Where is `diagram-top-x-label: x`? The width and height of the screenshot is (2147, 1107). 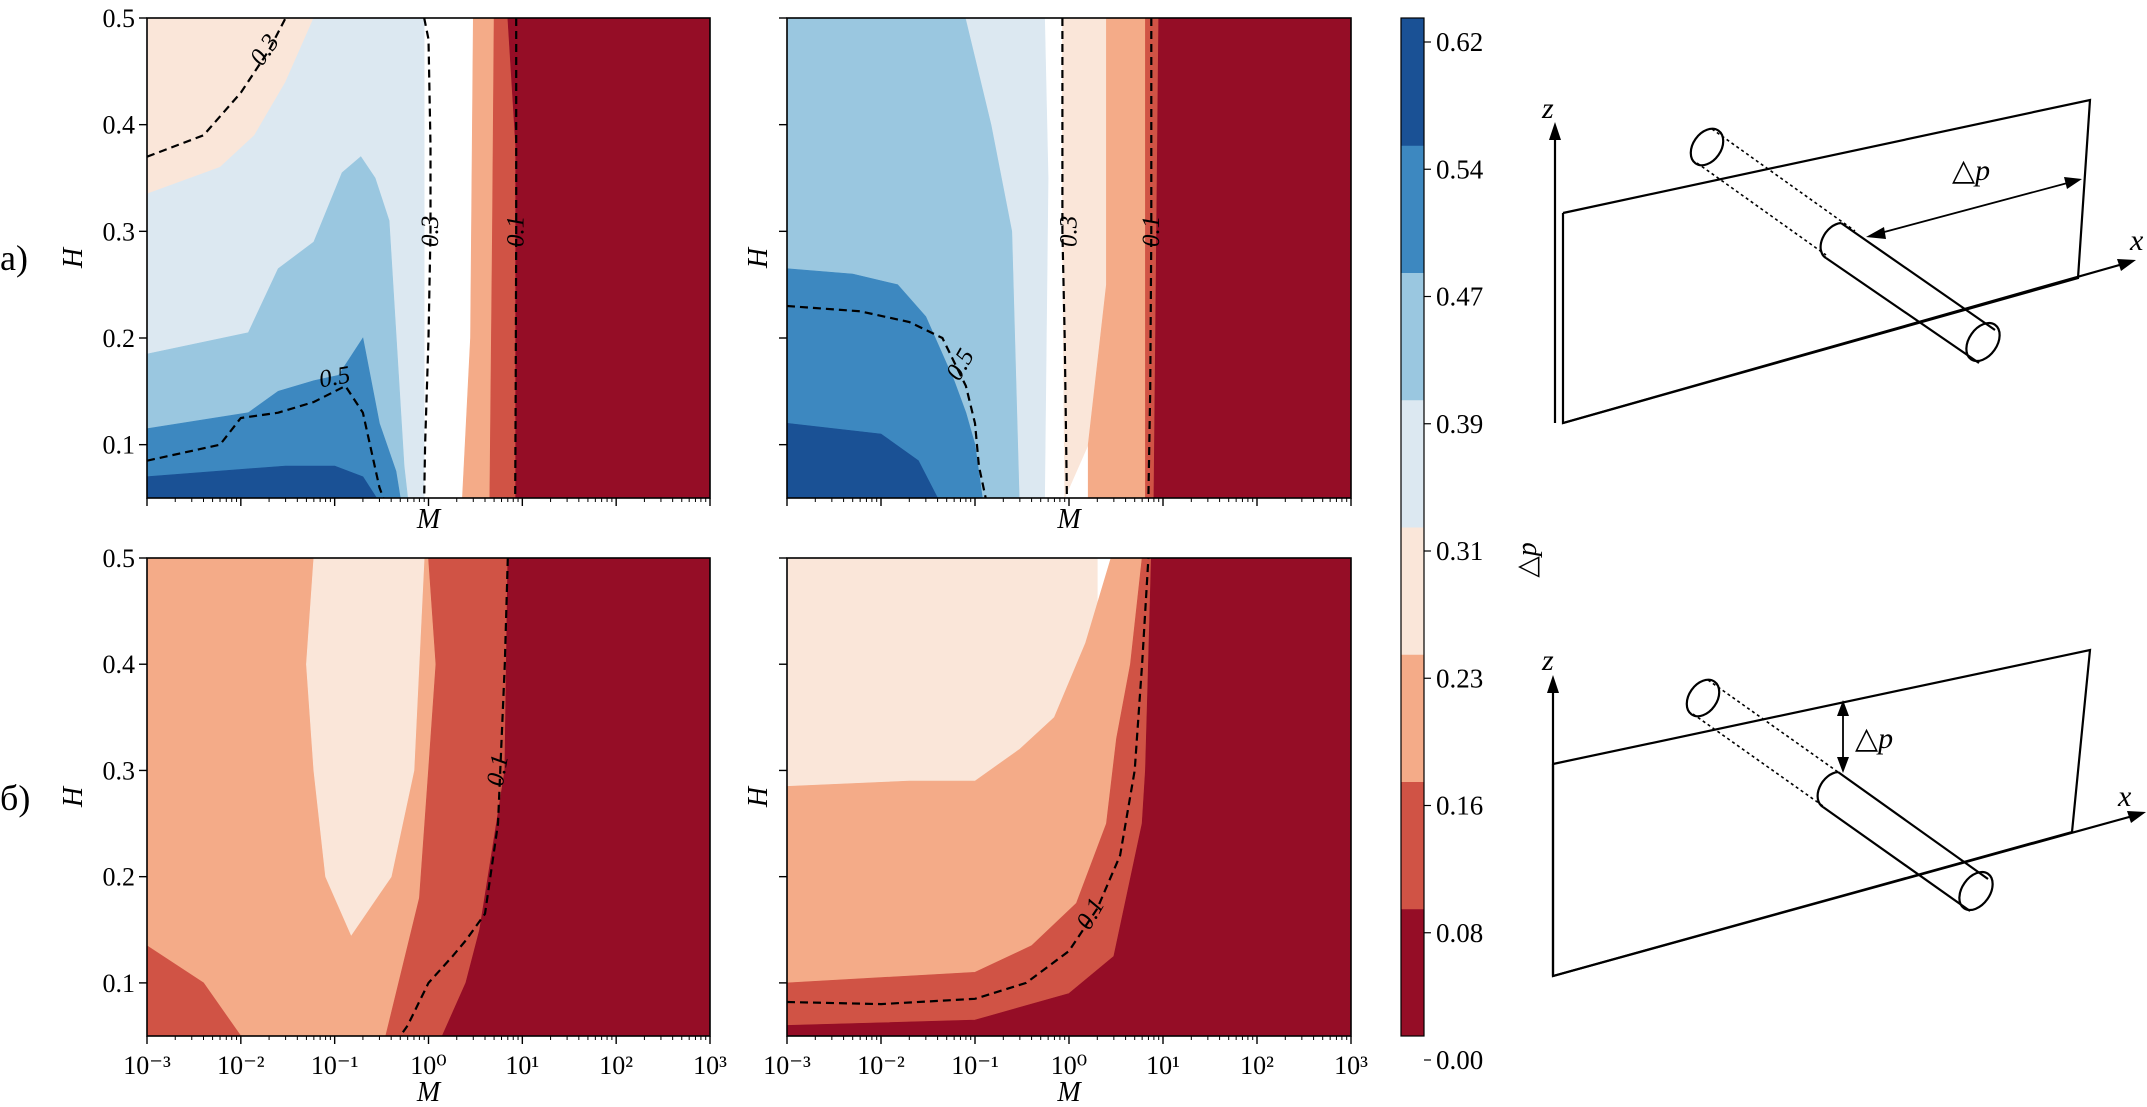 diagram-top-x-label: x is located at coordinates (2136, 240).